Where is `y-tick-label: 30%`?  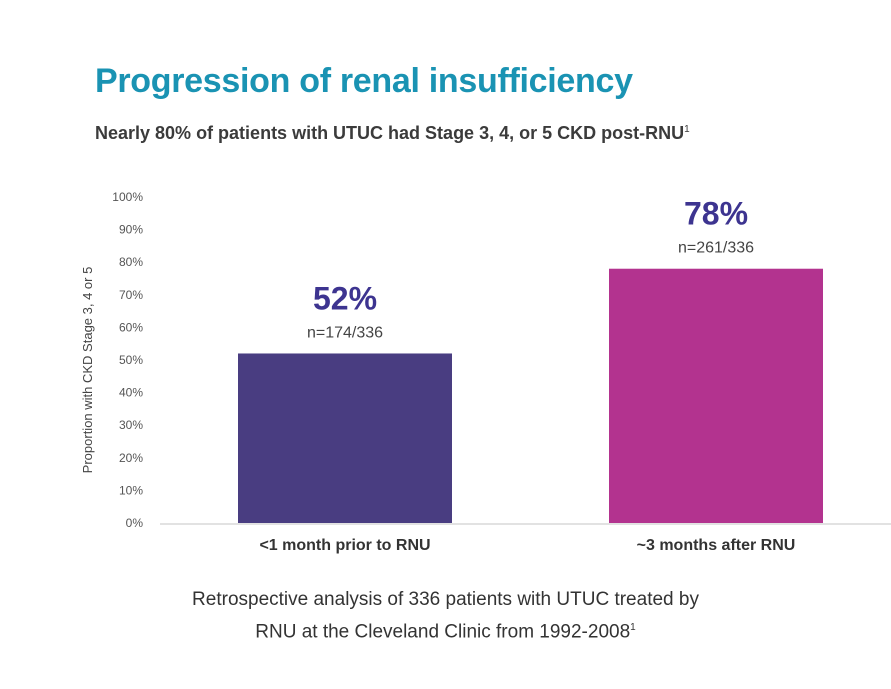
y-tick-label: 30% is located at coordinates (131, 425).